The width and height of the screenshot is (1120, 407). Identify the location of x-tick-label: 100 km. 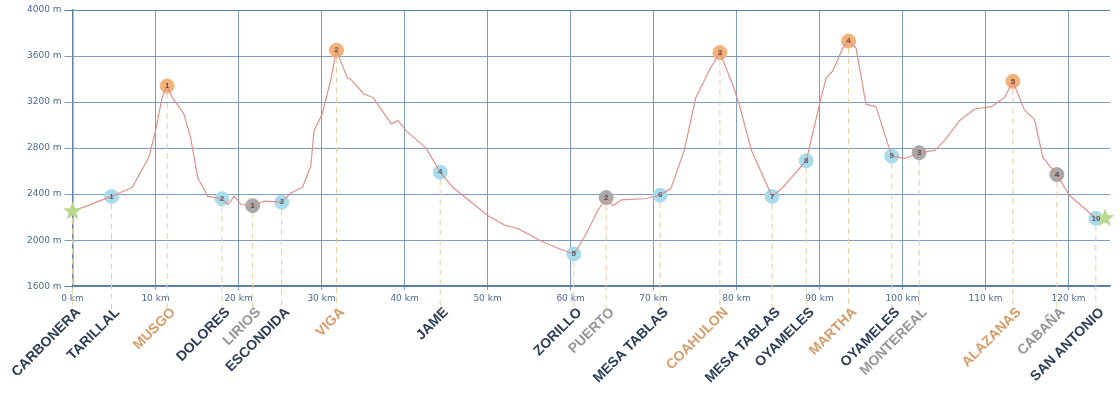
(902, 297).